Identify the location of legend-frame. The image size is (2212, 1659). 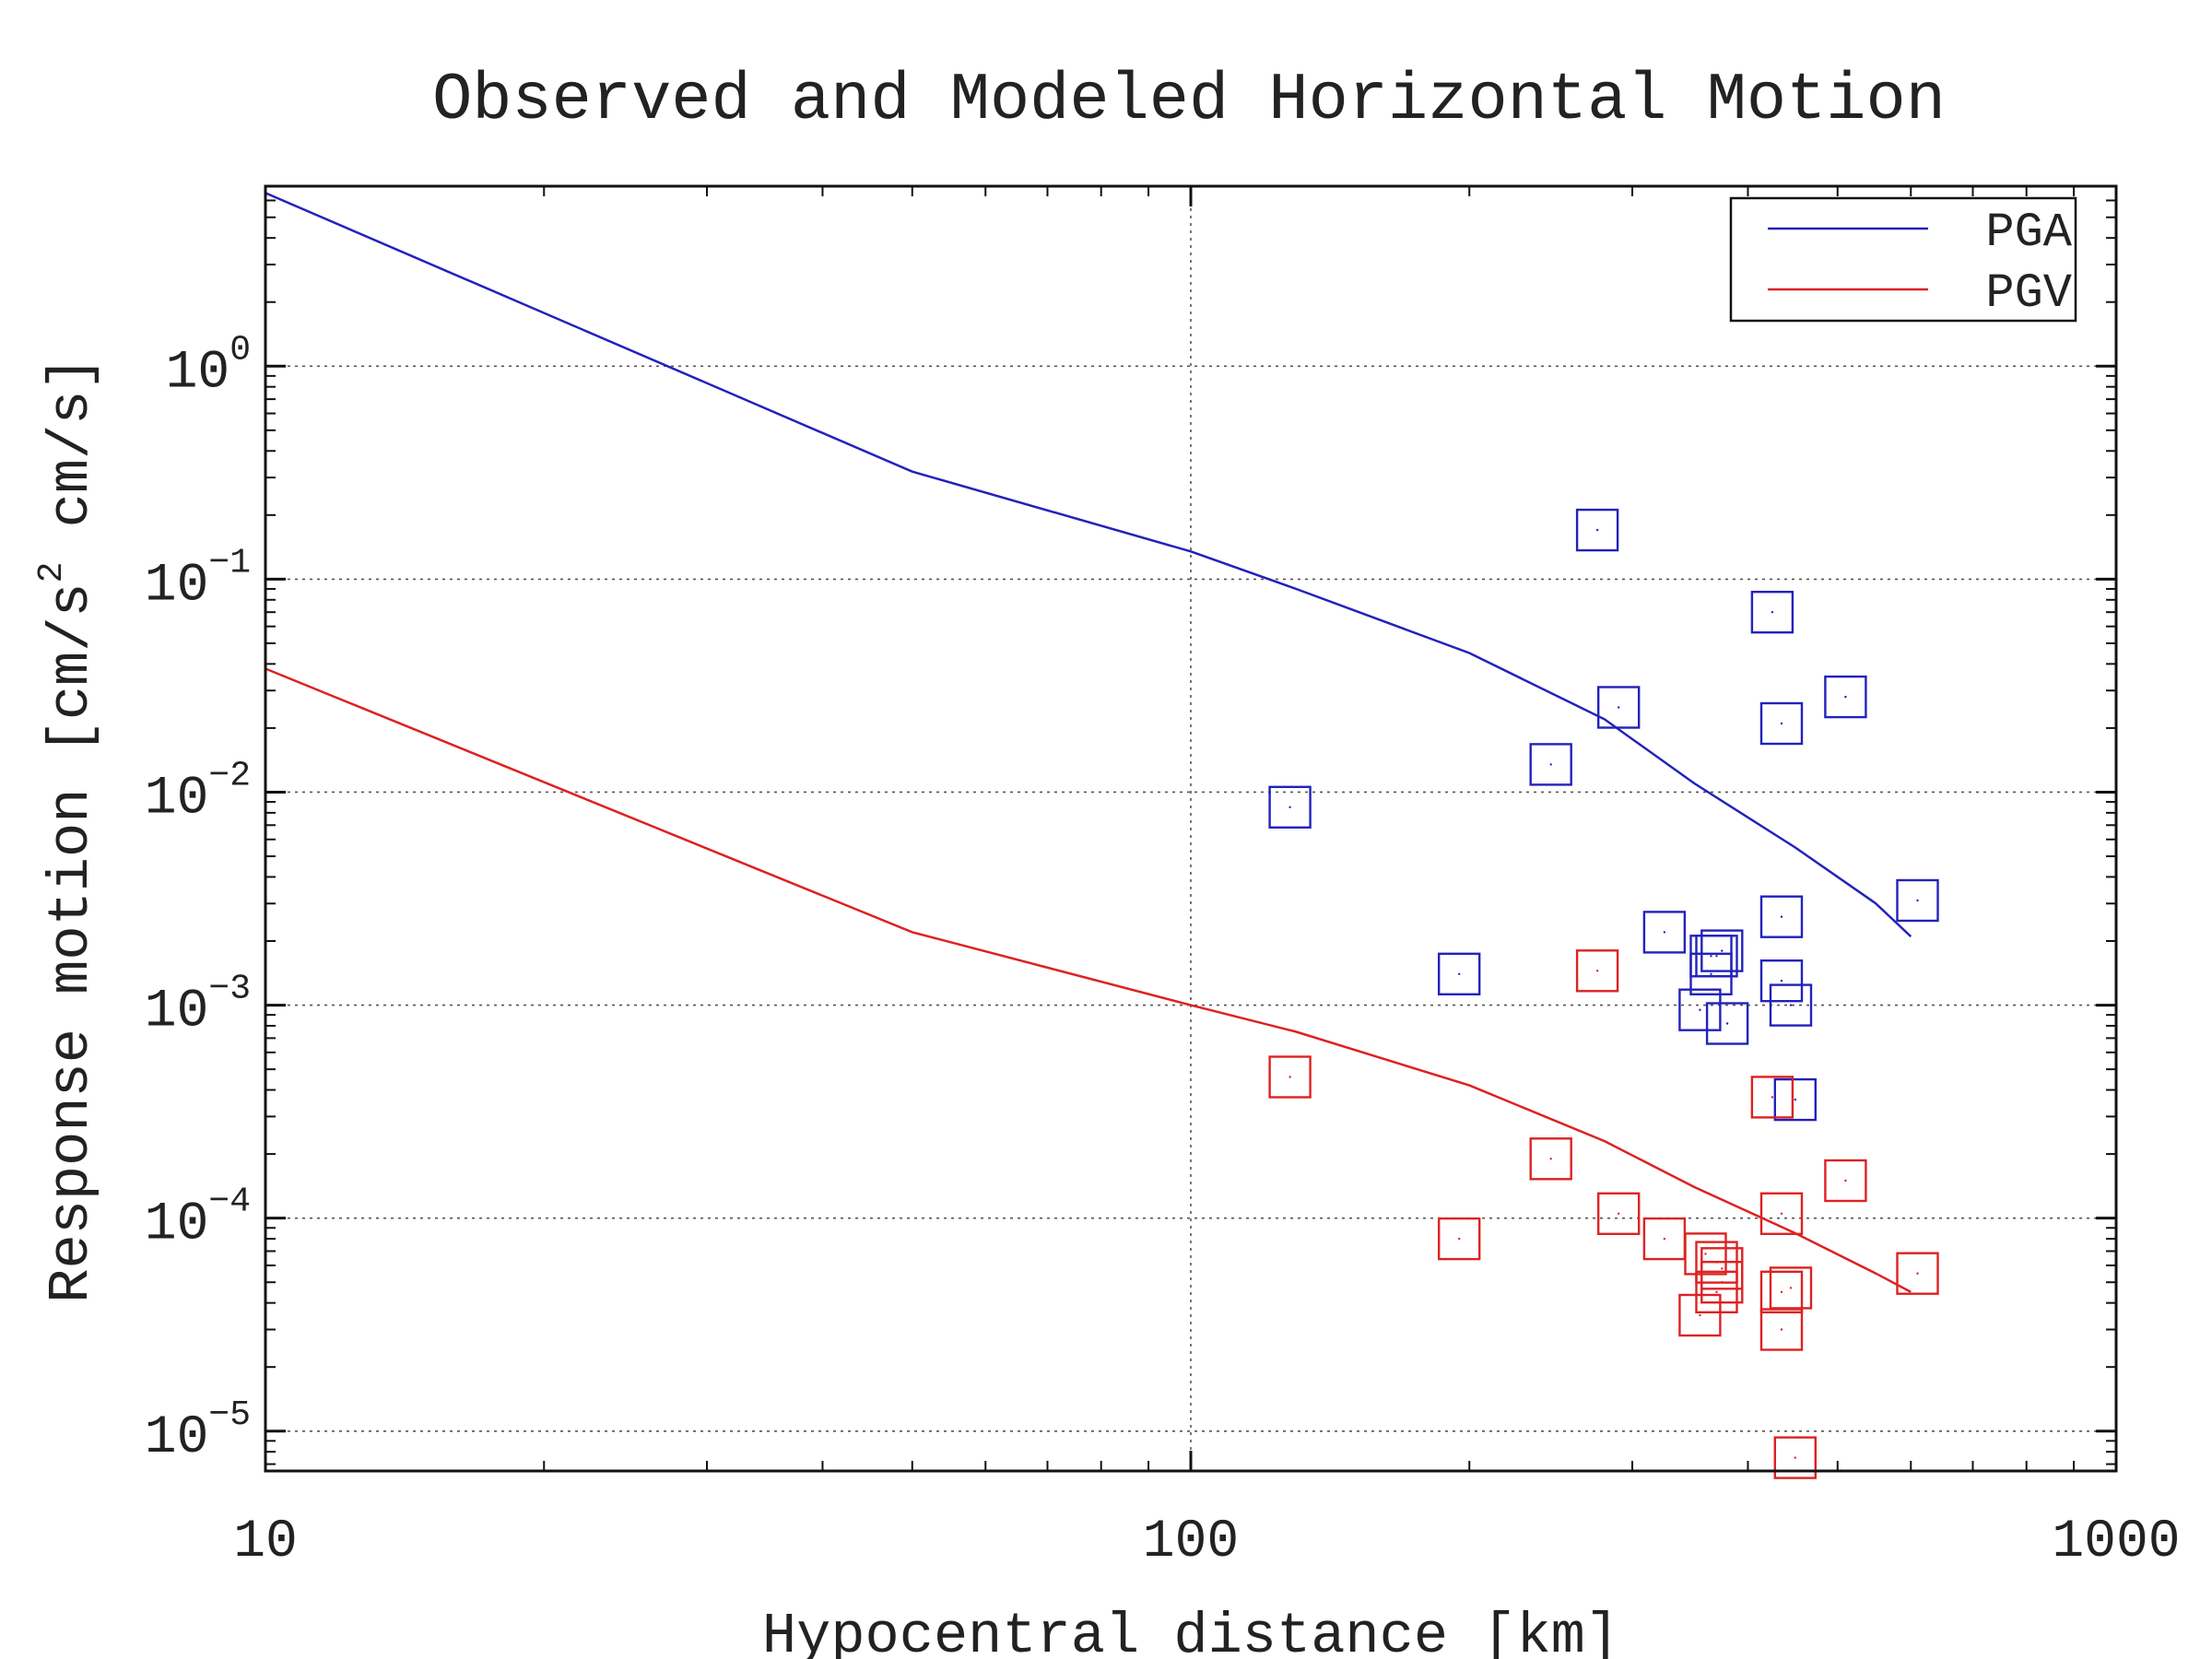
(1903, 259).